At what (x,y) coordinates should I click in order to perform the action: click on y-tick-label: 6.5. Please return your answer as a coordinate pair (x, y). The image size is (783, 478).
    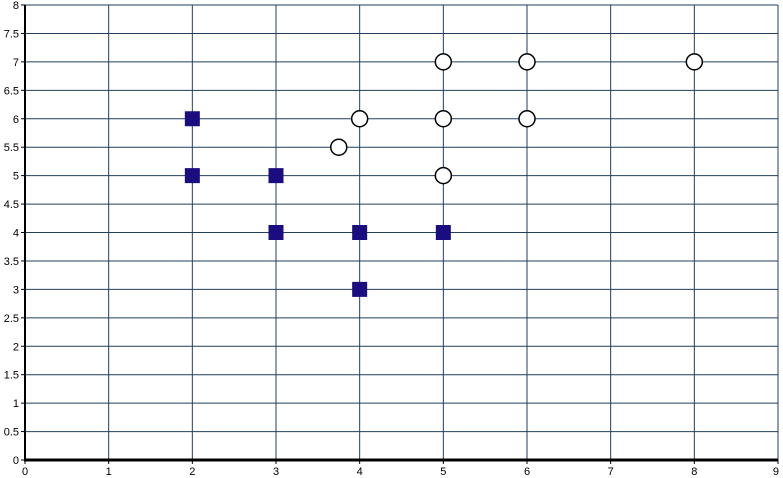
    Looking at the image, I should click on (11, 91).